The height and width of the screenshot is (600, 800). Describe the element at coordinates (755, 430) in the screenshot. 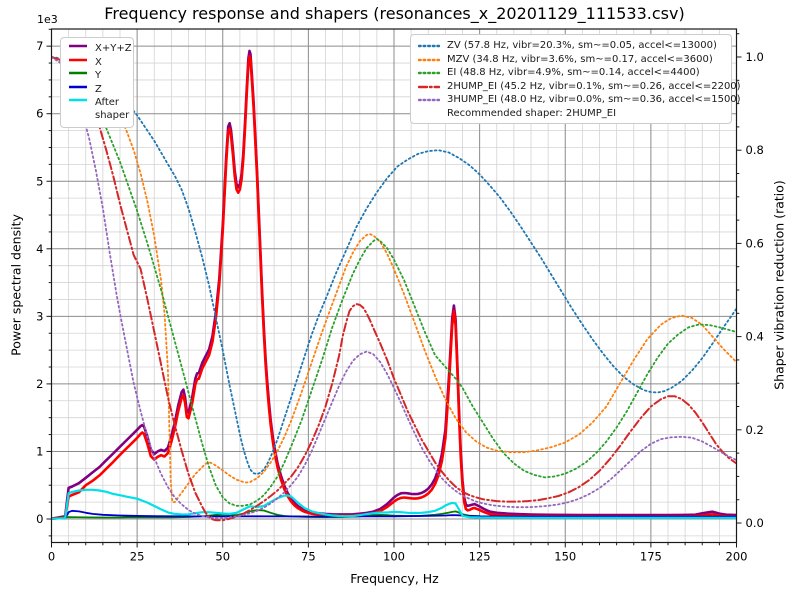

I see `y-right-tick-label: 0.2` at that location.